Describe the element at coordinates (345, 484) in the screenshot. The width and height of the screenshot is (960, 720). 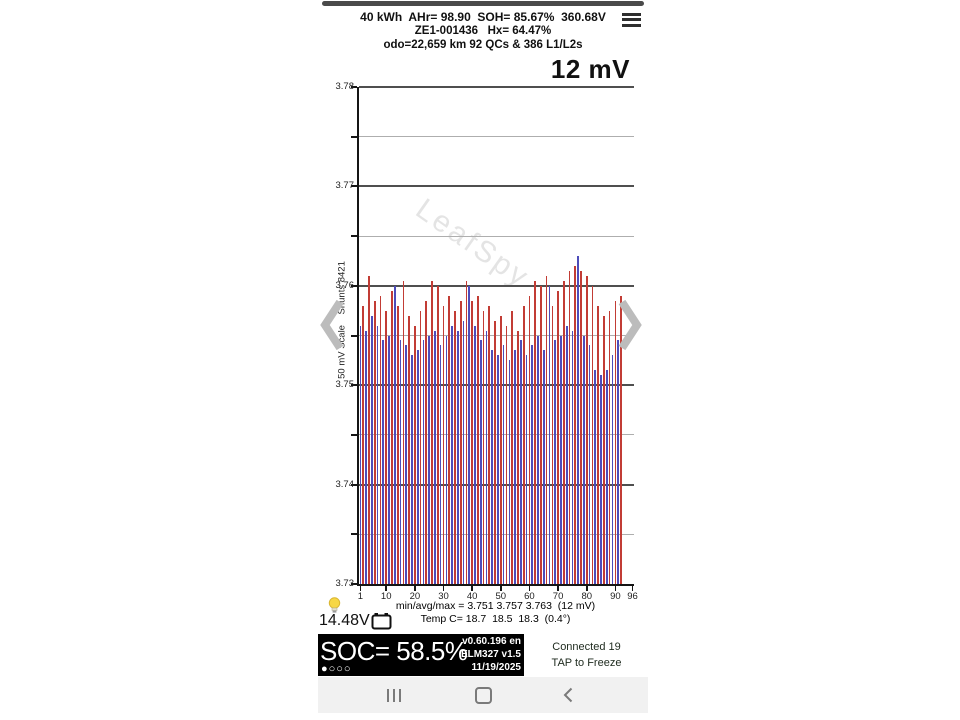
I see `y-tick-label: 3.74` at that location.